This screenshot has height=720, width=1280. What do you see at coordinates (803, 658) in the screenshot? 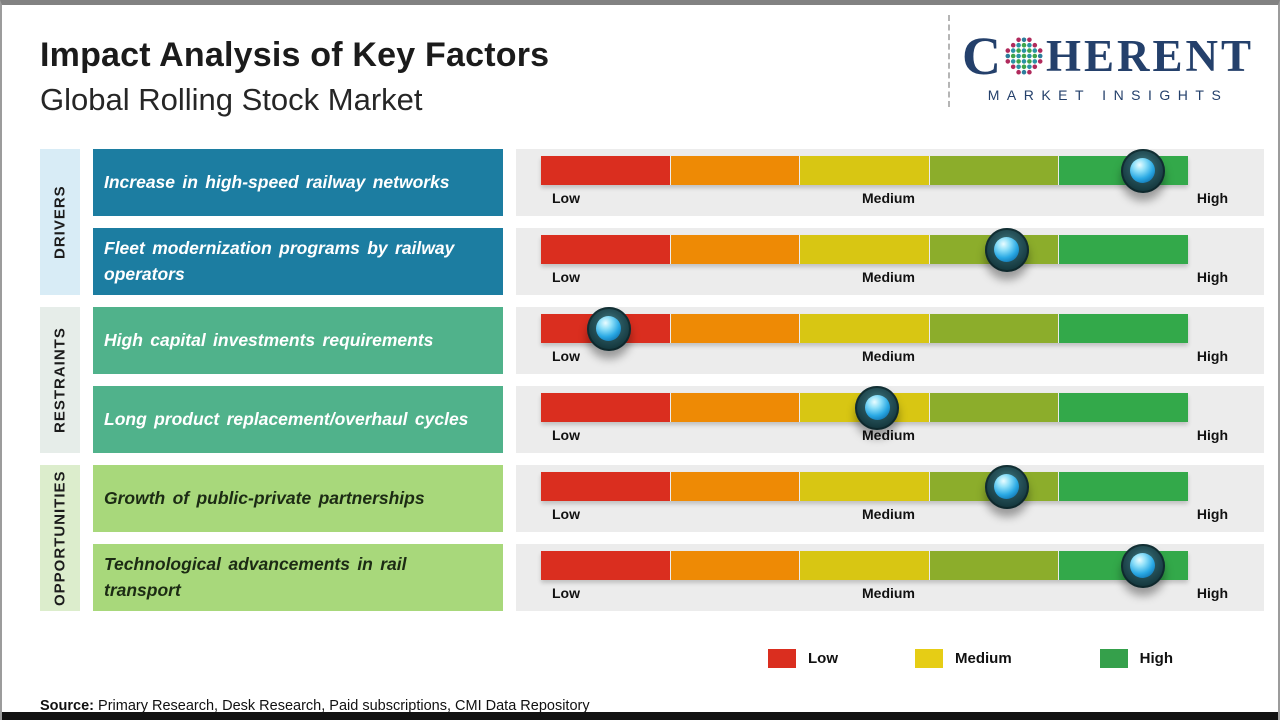
I see `legend-item-low: Low` at bounding box center [803, 658].